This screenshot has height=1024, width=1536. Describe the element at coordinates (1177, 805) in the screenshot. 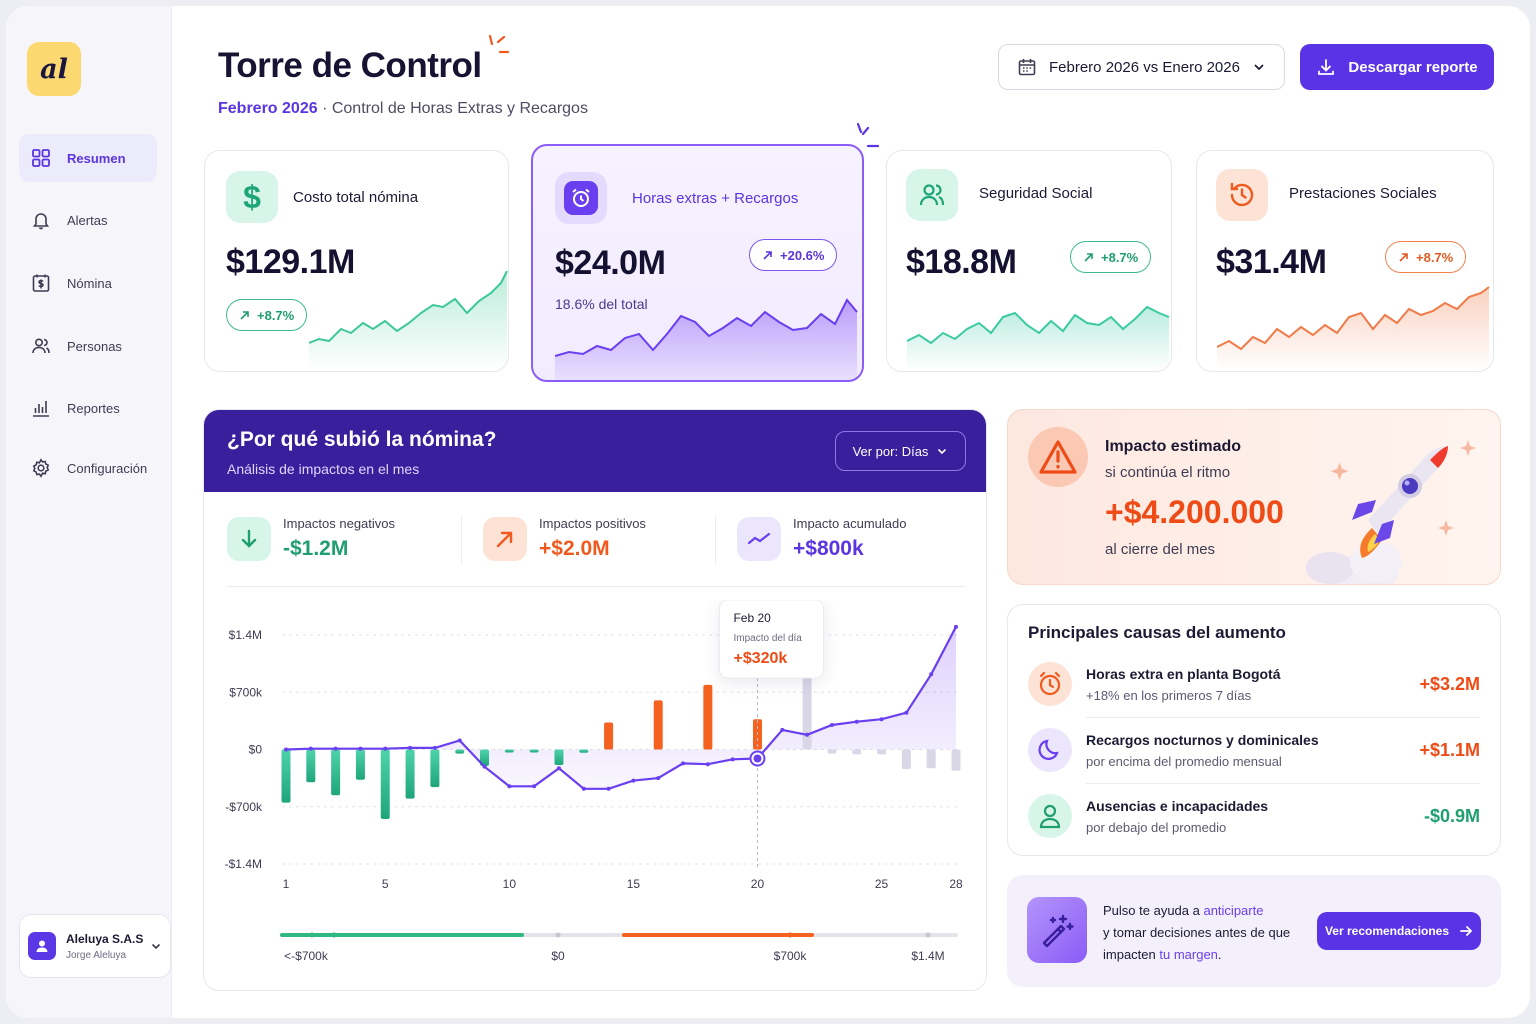

I see `cause-title: Ausencias e incapacidades` at that location.